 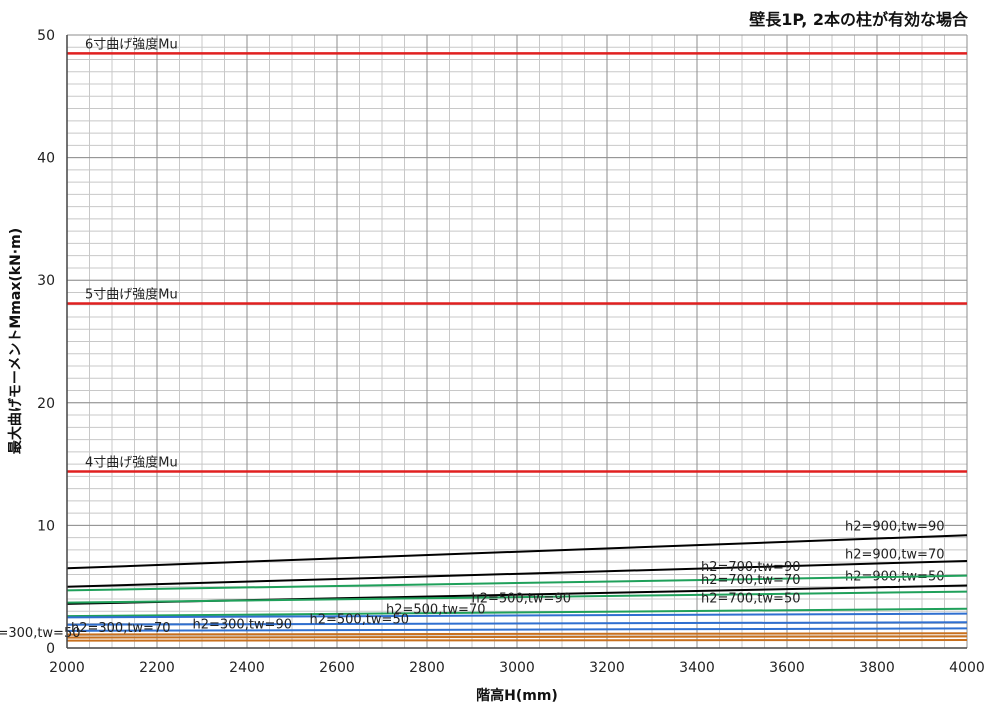 I want to click on chart-title: 壁長1P, 2本の柱が有効な場合, so click(x=859, y=19).